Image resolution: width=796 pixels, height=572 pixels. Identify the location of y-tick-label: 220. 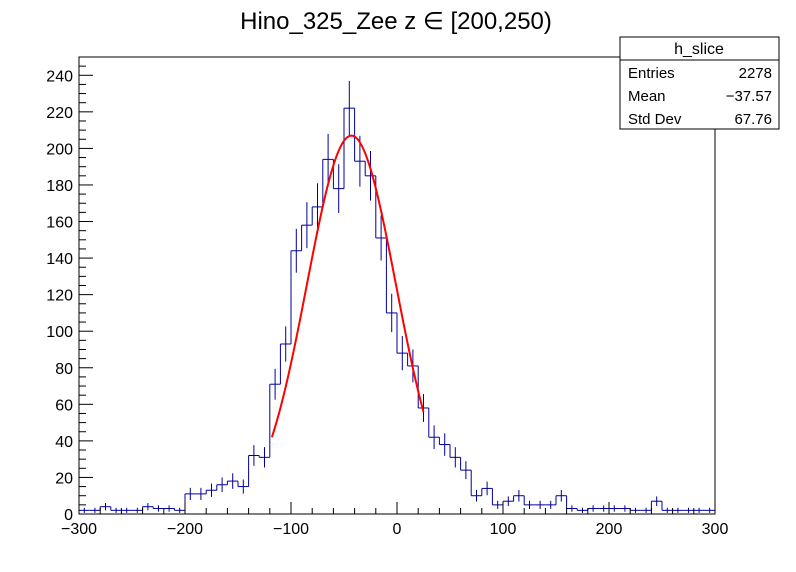
(59, 113).